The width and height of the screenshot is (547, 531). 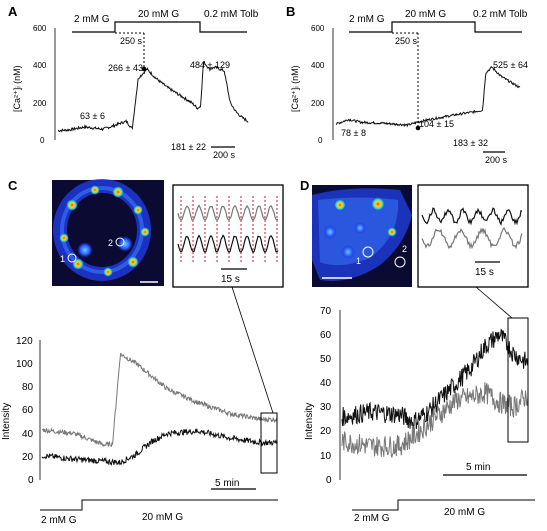 What do you see at coordinates (210, 65) in the screenshot?
I see `annotation-tolb: 484 ± 129` at bounding box center [210, 65].